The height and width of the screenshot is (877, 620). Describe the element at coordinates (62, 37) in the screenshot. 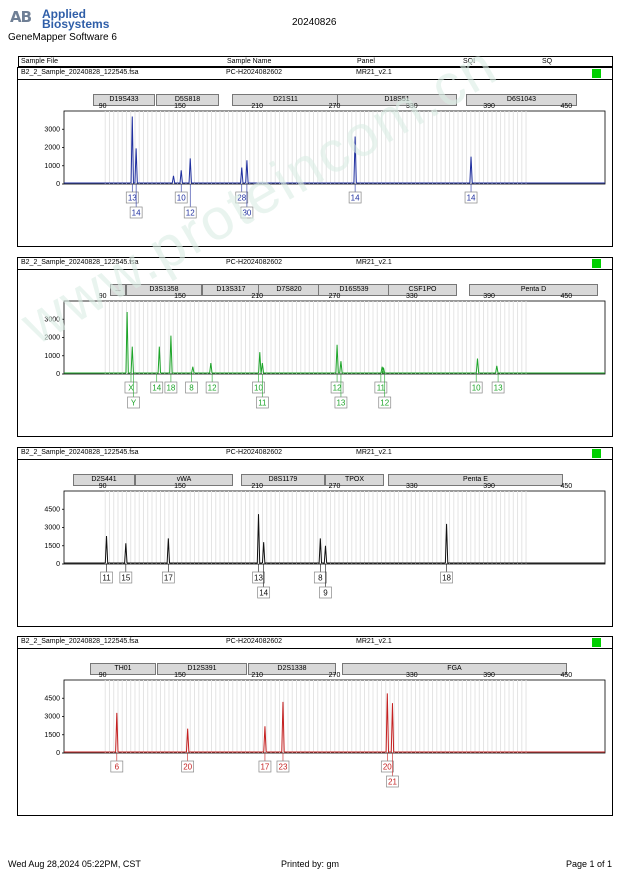

I see `software-name: GeneMapper Software 6` at that location.